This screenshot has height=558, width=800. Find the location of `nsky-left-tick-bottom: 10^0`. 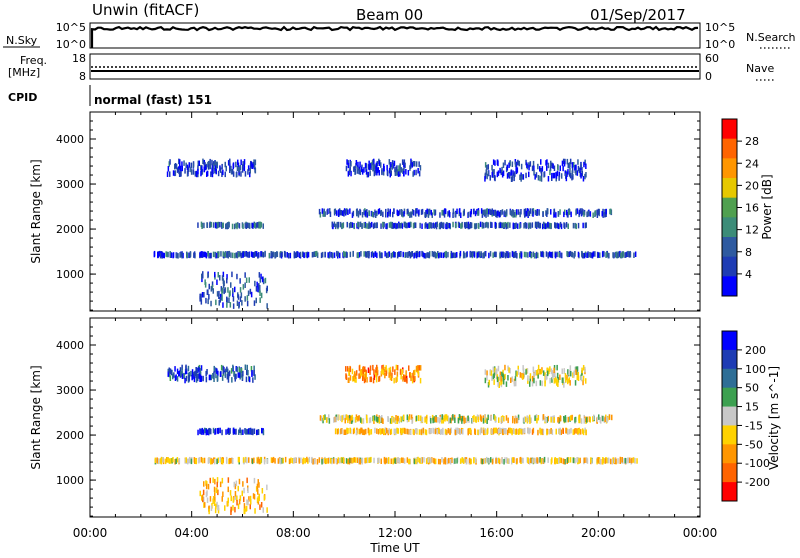

nsky-left-tick-bottom: 10^0 is located at coordinates (71, 44).